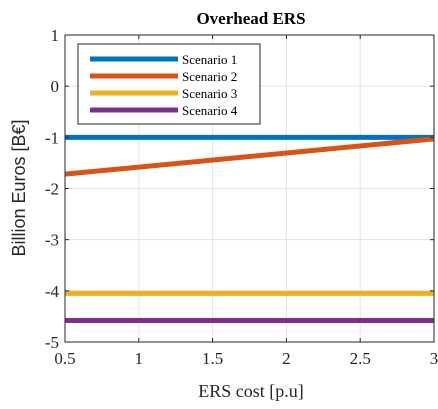 Image resolution: width=438 pixels, height=409 pixels. What do you see at coordinates (55, 35) in the screenshot?
I see `y-tick-label: 1` at bounding box center [55, 35].